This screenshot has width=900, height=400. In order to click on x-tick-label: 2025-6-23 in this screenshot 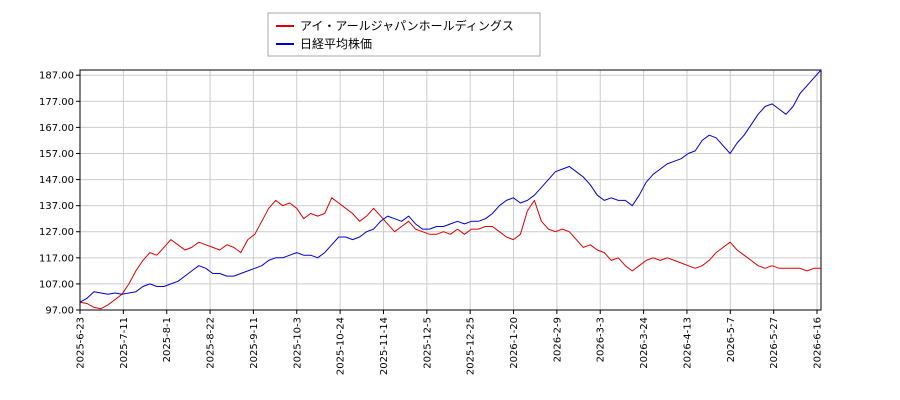, I will do `click(81, 343)`.